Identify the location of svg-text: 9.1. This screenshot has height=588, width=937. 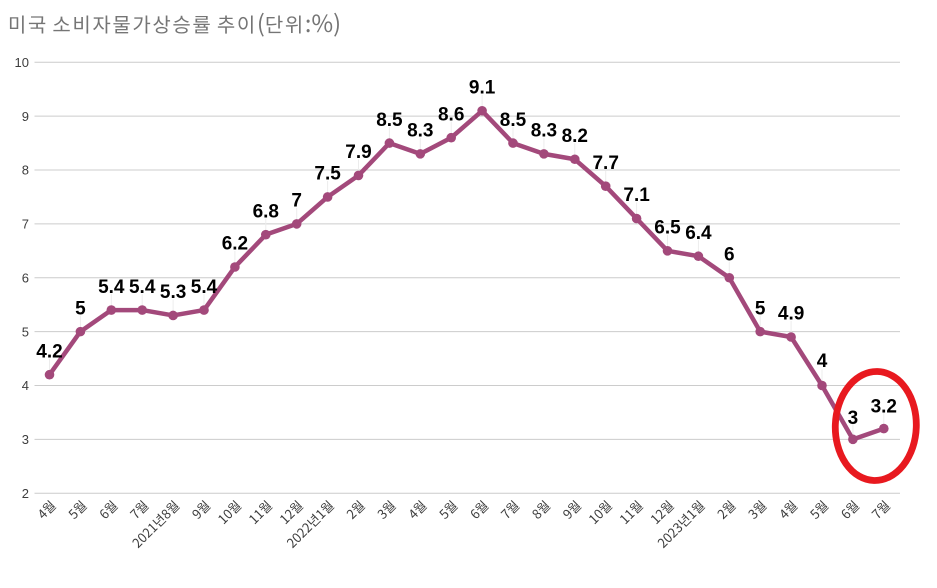
(482, 87).